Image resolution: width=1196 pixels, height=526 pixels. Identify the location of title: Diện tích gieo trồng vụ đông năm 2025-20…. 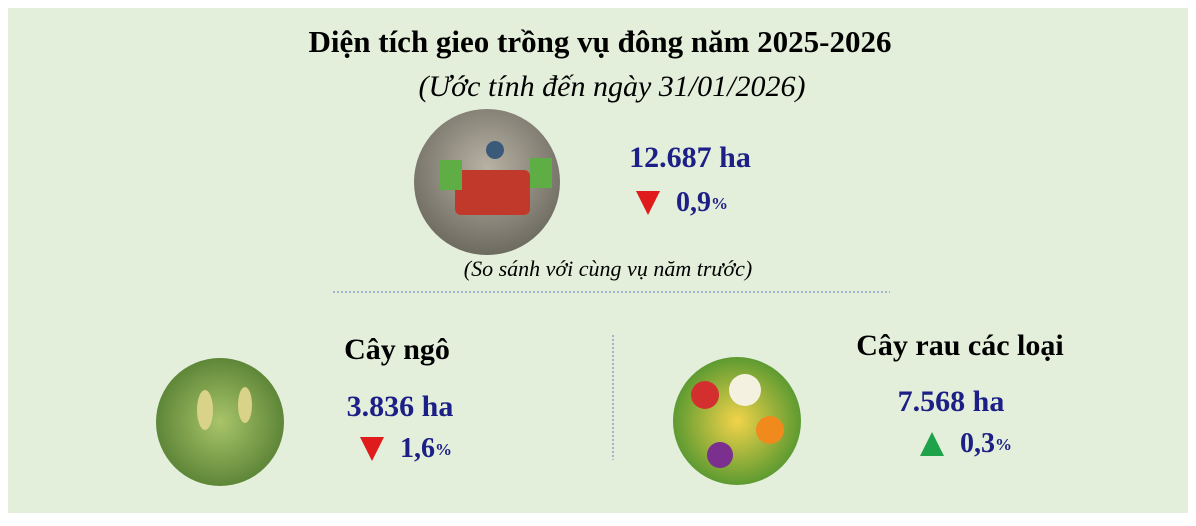
(600, 41).